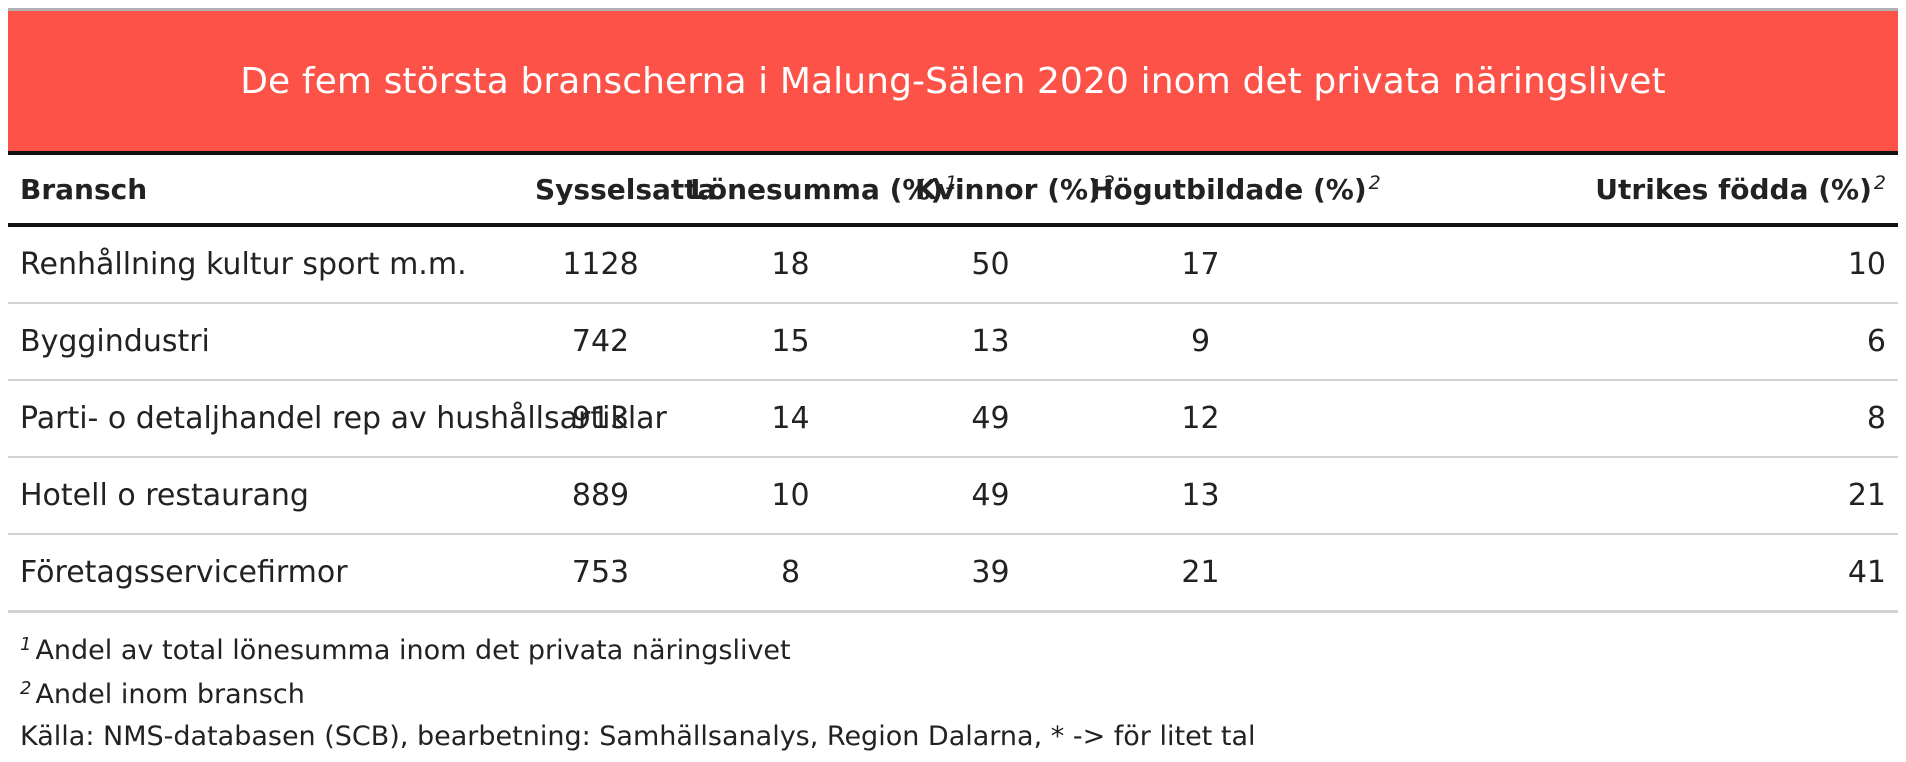 The width and height of the screenshot is (1906, 762). What do you see at coordinates (790, 264) in the screenshot?
I see `cell-lonesumma: 18` at bounding box center [790, 264].